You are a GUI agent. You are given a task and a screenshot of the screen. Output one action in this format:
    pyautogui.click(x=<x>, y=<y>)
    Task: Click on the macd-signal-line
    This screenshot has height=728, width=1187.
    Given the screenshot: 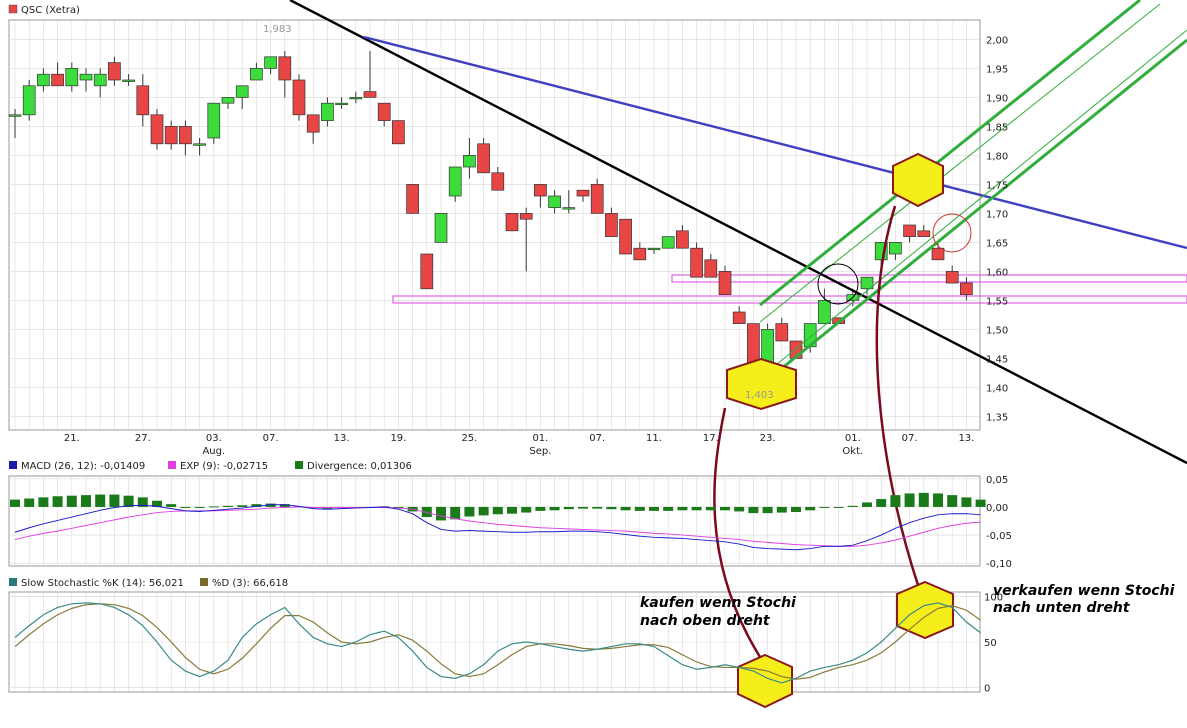 What is the action you would take?
    pyautogui.click(x=497, y=526)
    